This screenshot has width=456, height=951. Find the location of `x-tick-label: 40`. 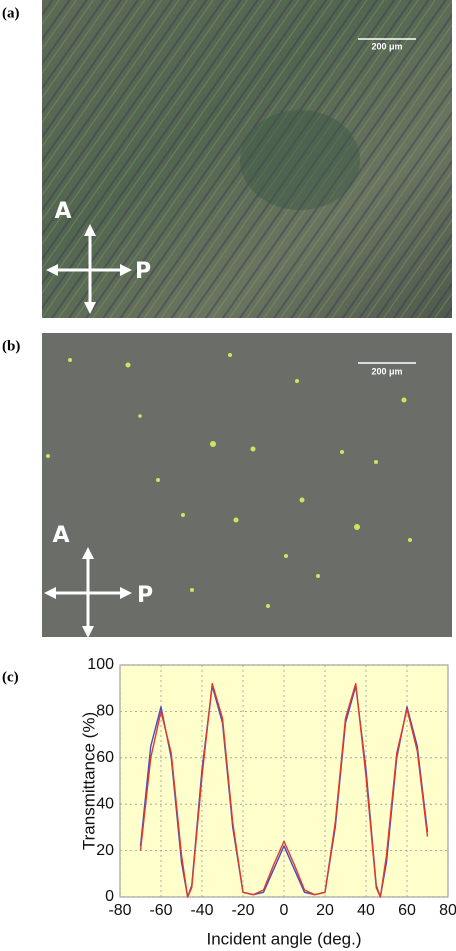

x-tick-label: 40 is located at coordinates (366, 910).